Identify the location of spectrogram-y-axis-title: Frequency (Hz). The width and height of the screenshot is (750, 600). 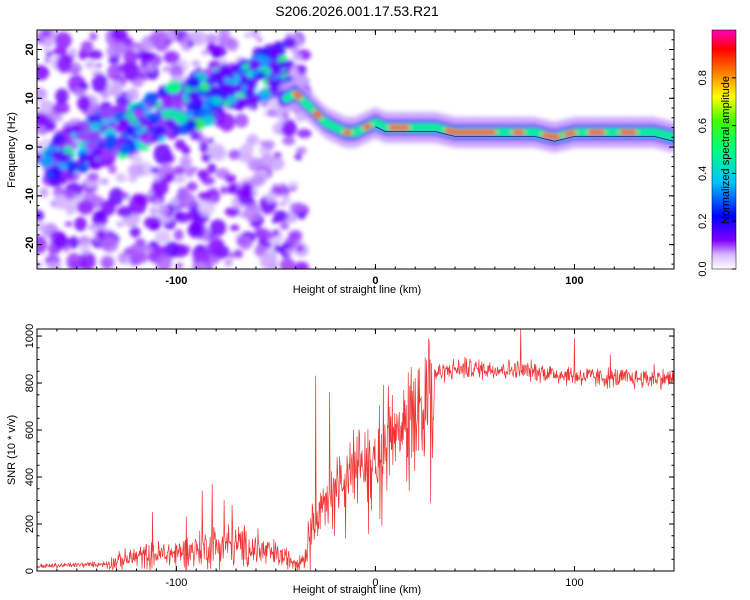
(12, 150).